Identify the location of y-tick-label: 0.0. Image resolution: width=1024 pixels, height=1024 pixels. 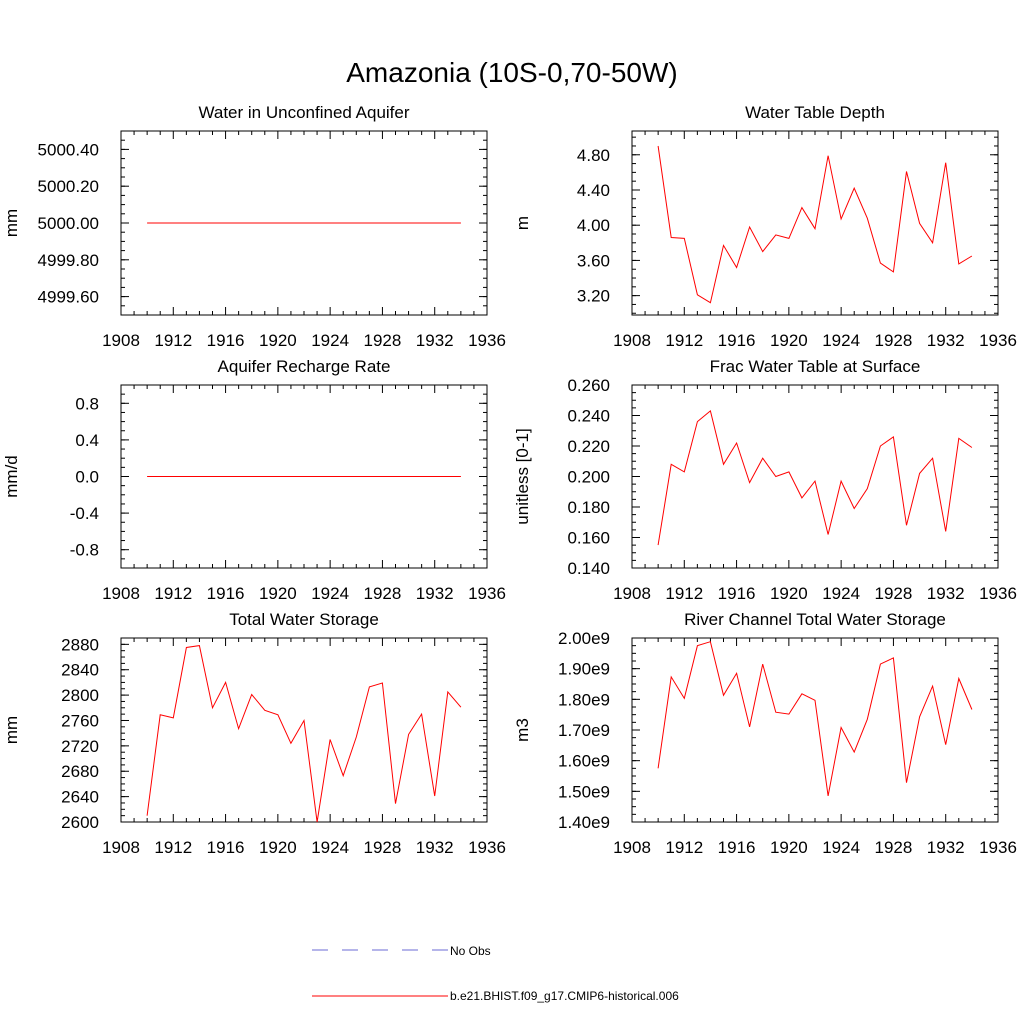
(87, 477).